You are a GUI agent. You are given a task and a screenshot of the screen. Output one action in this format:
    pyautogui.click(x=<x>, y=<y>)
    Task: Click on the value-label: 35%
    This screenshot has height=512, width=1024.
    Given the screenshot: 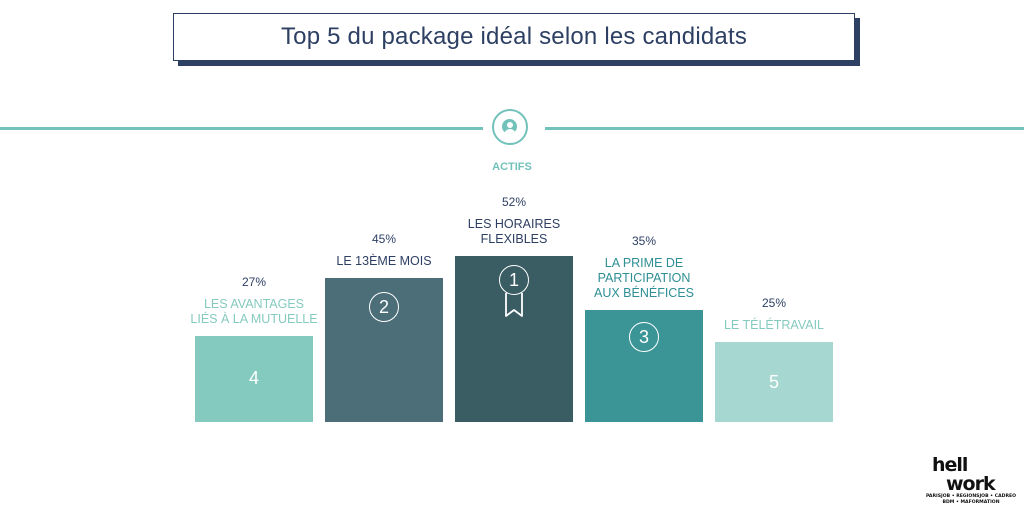 What is the action you would take?
    pyautogui.click(x=644, y=241)
    